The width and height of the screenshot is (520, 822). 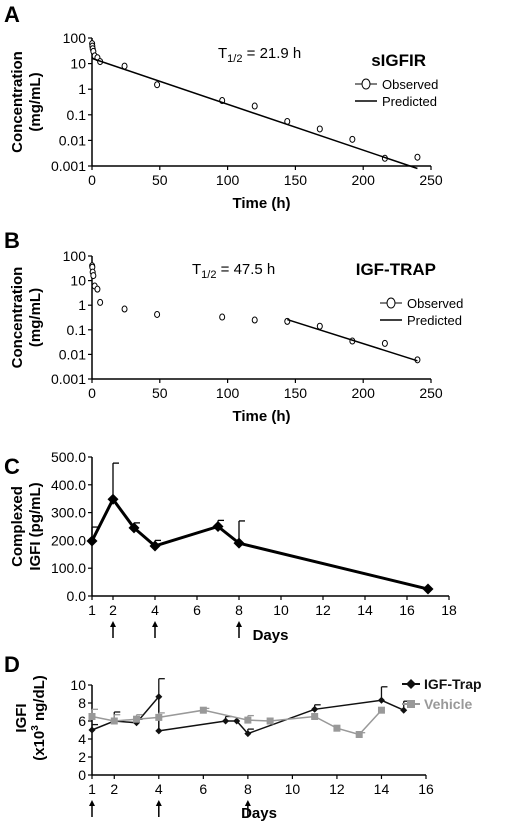 I want to click on x-axis-label: Time (h), so click(x=261, y=203).